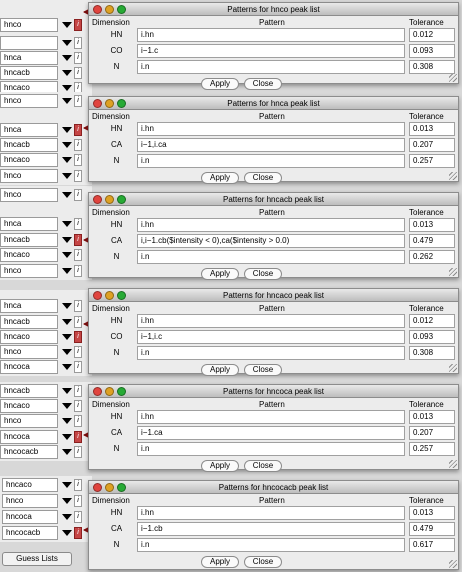  What do you see at coordinates (271, 529) in the screenshot?
I see `pattern-field: i−1.cb` at bounding box center [271, 529].